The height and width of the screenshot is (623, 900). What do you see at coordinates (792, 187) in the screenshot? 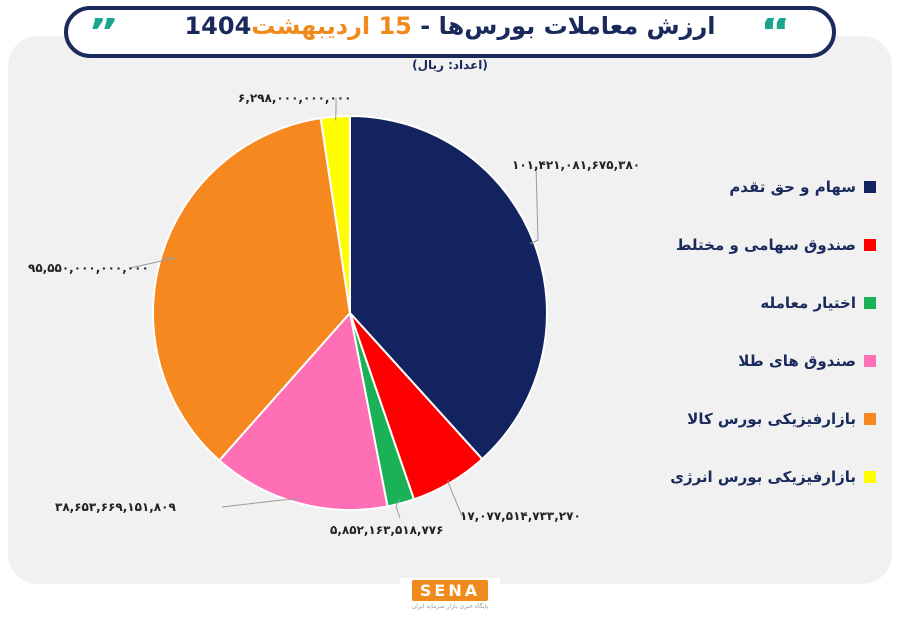
I see `legend-label: سهام و حق تقدم` at bounding box center [792, 187].